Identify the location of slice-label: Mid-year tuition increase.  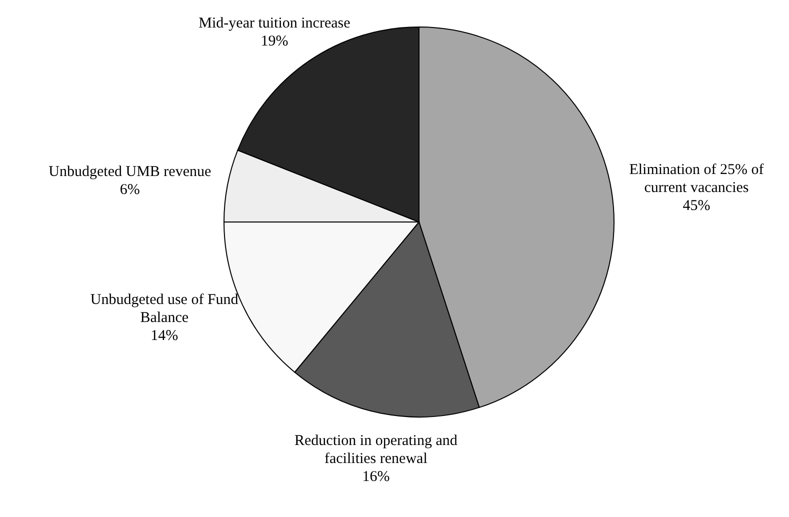
(274, 23).